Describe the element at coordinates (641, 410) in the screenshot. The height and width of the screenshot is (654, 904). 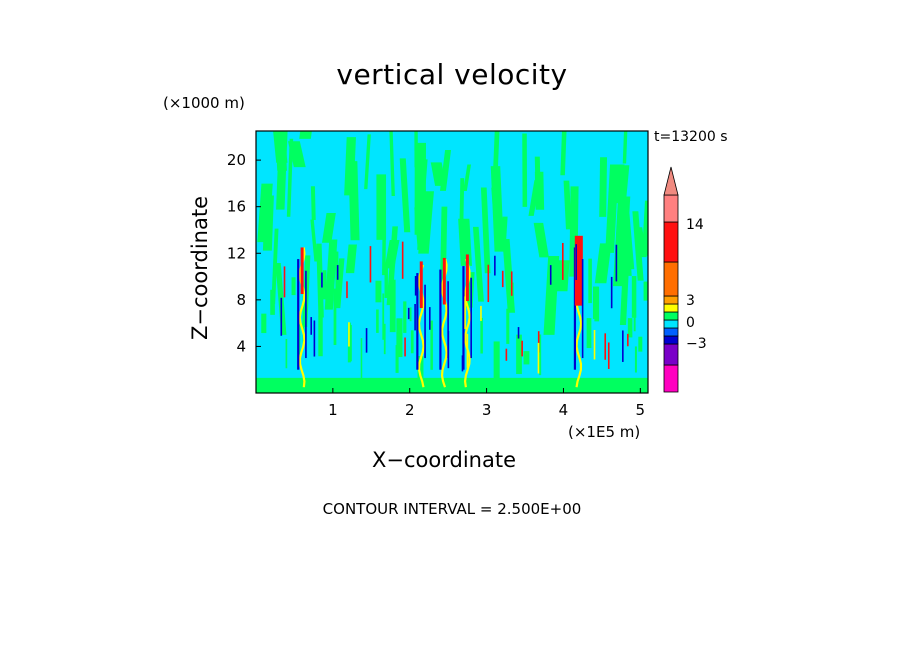
I see `x-tick-label: 5` at that location.